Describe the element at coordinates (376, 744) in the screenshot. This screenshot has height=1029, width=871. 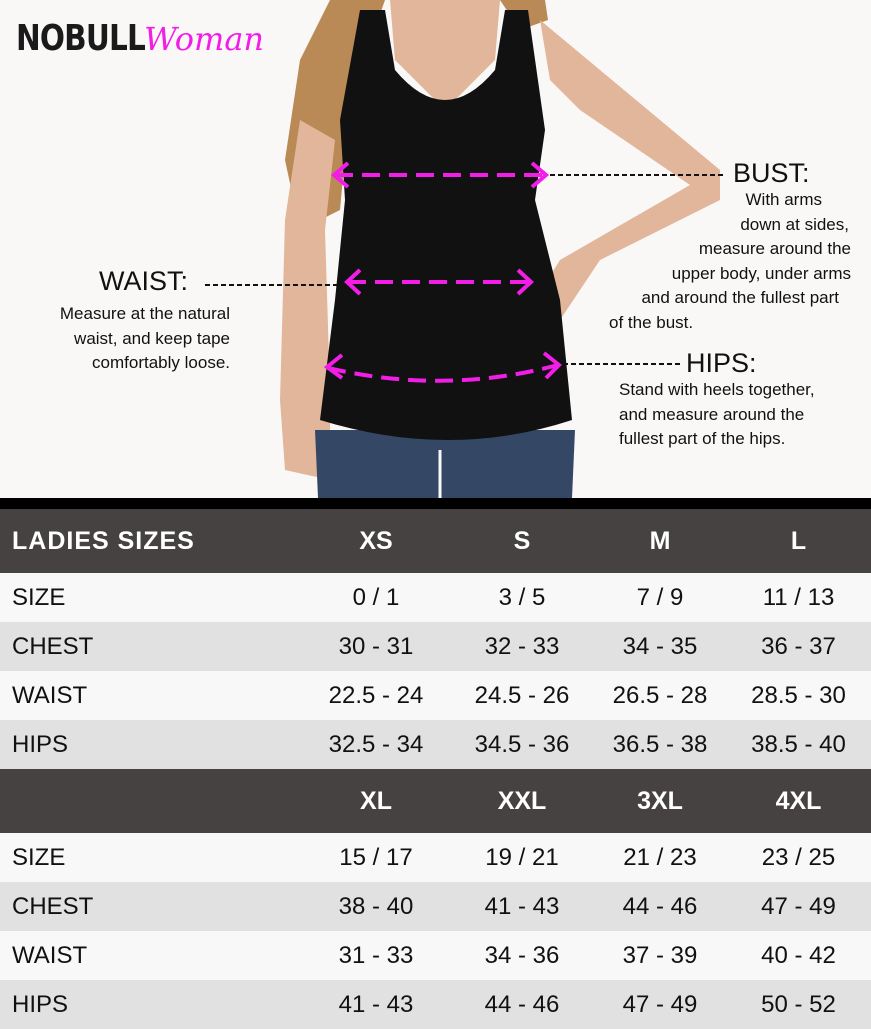
I see `size-cell: 32.5 - 34` at that location.